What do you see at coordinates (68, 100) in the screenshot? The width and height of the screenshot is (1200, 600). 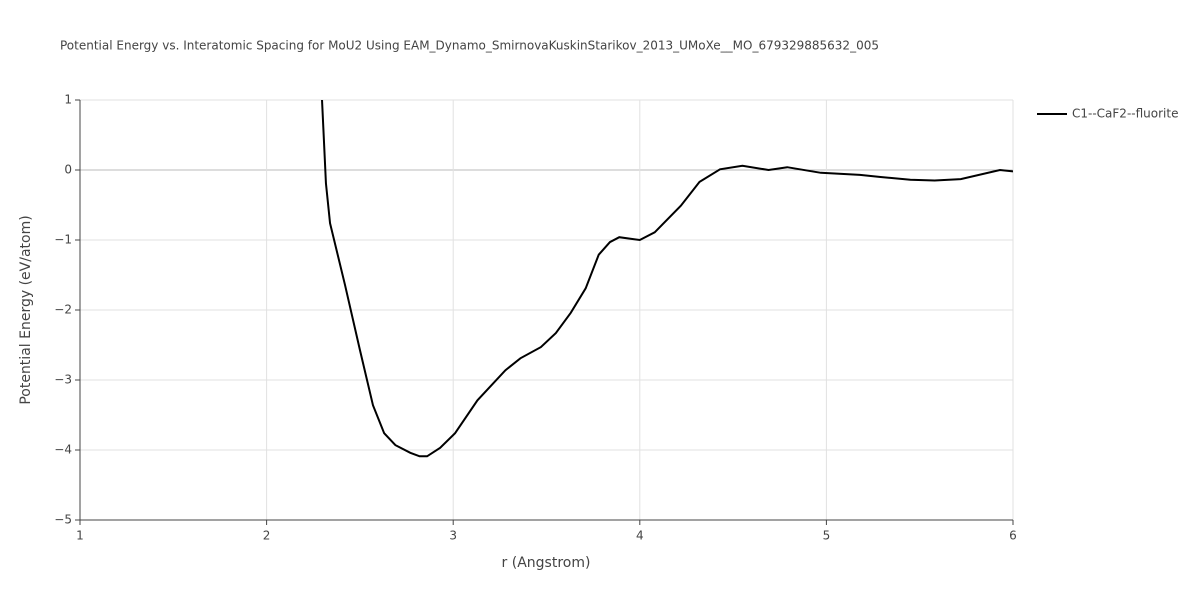 I see `y-tick-label: 1` at bounding box center [68, 100].